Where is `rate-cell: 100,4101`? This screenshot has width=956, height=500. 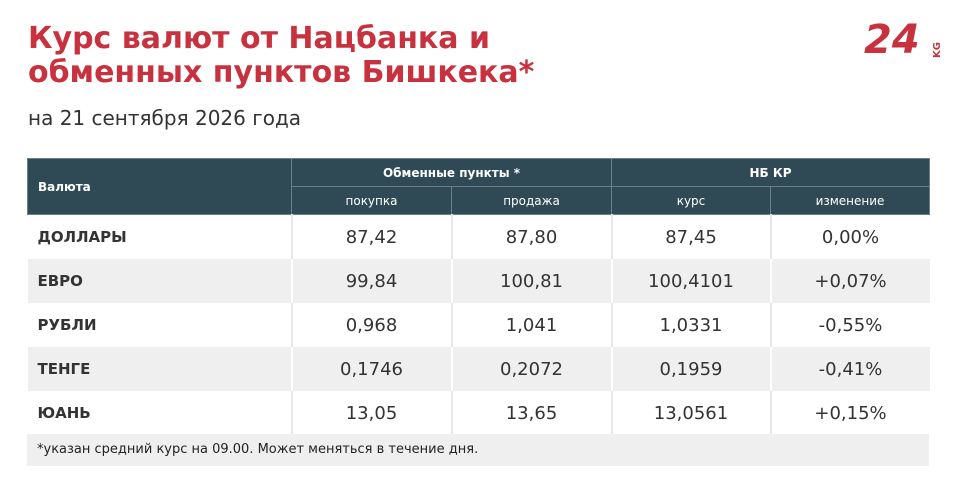 rate-cell: 100,4101 is located at coordinates (690, 281).